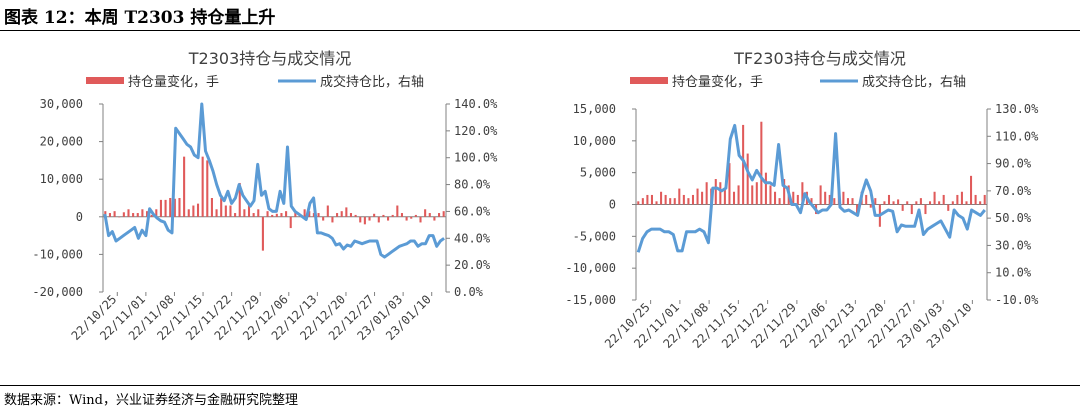 This screenshot has height=413, width=1080. What do you see at coordinates (270, 58) in the screenshot?
I see `chart-title: T2303持仓与成交情况` at bounding box center [270, 58].